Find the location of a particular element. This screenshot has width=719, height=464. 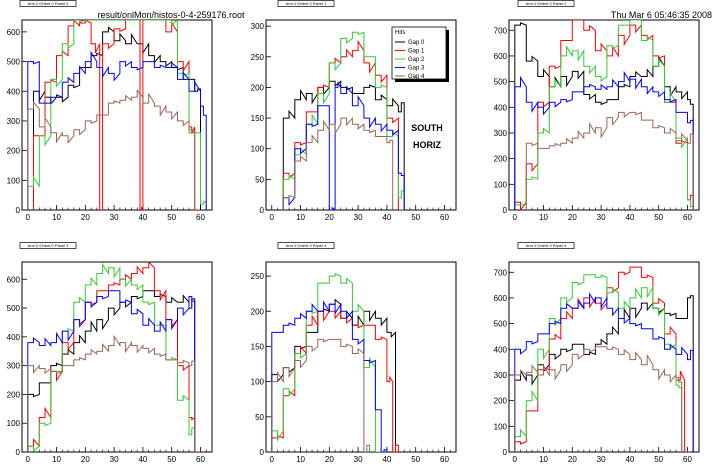

y-tick-label: 50 is located at coordinates (259, 417).